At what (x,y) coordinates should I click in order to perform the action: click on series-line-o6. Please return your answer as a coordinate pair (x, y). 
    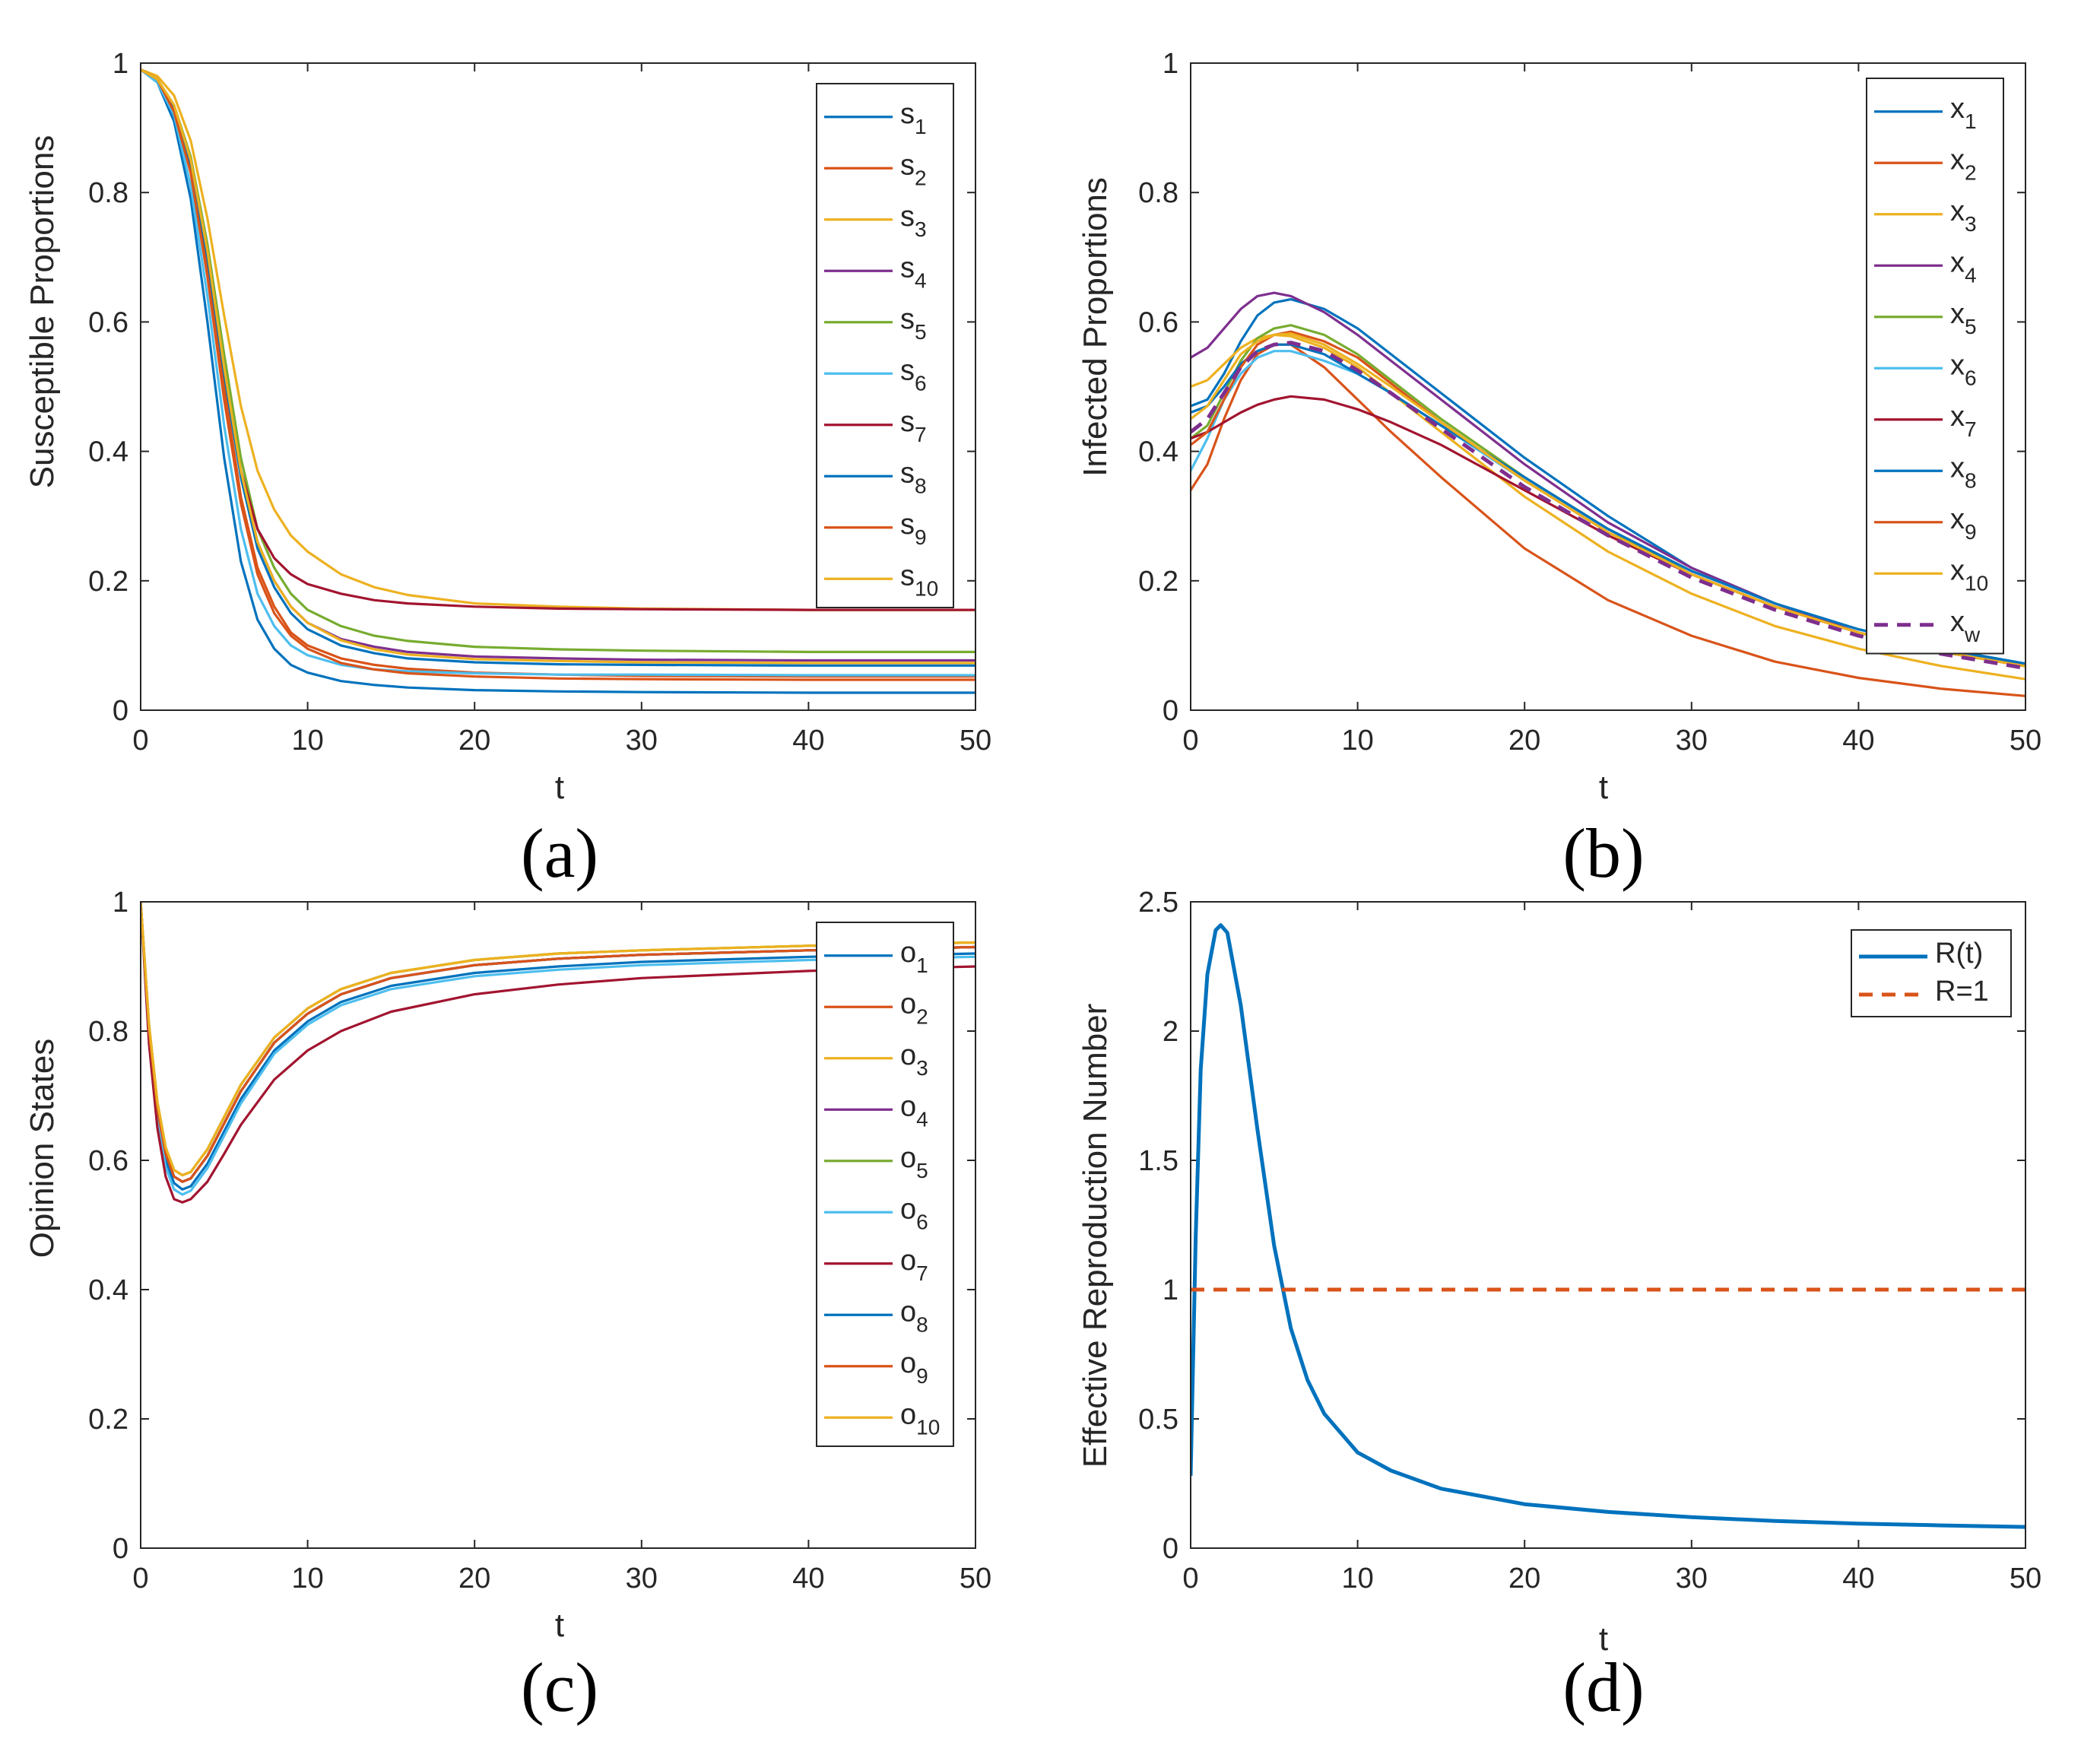
    Looking at the image, I should click on (558, 1049).